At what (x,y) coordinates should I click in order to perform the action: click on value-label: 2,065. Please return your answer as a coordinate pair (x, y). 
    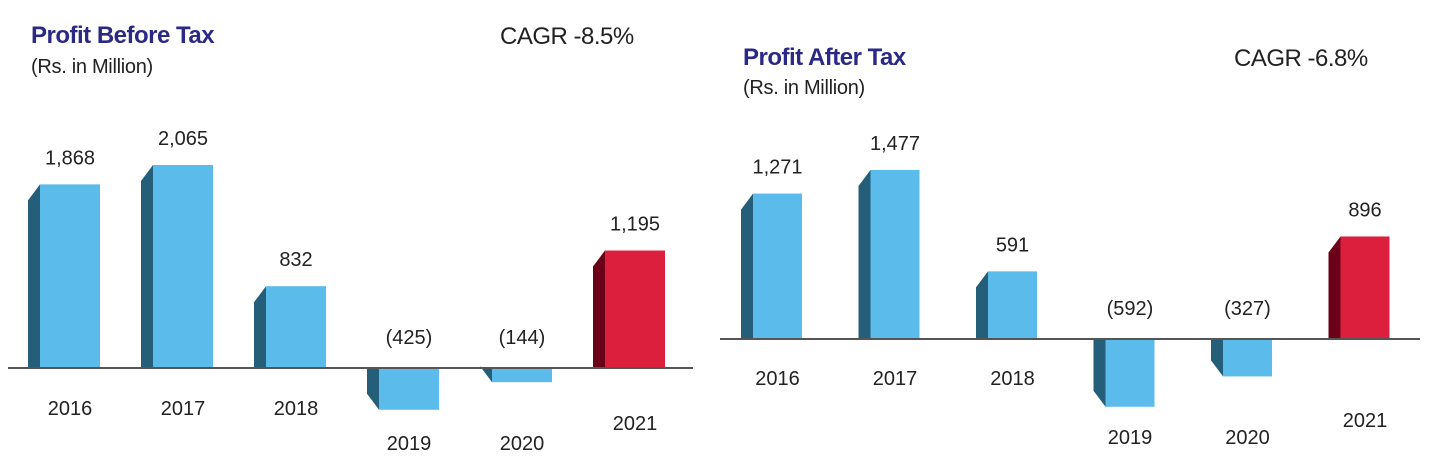
    Looking at the image, I should click on (183, 139).